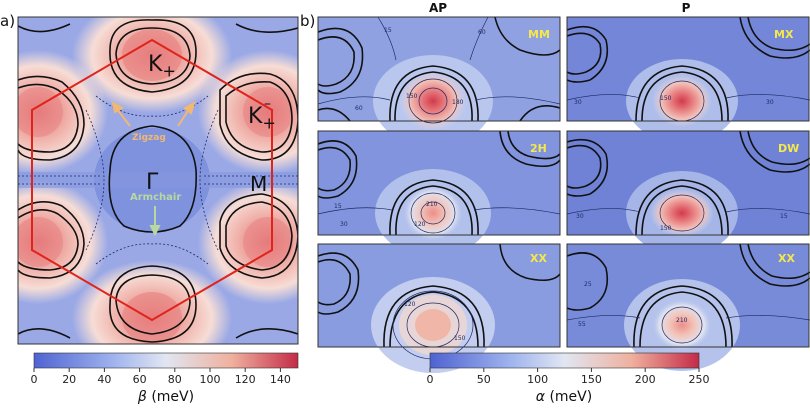 The height and width of the screenshot is (410, 810). Describe the element at coordinates (149, 138) in the screenshot. I see `zigzag-label: Zigzag` at that location.